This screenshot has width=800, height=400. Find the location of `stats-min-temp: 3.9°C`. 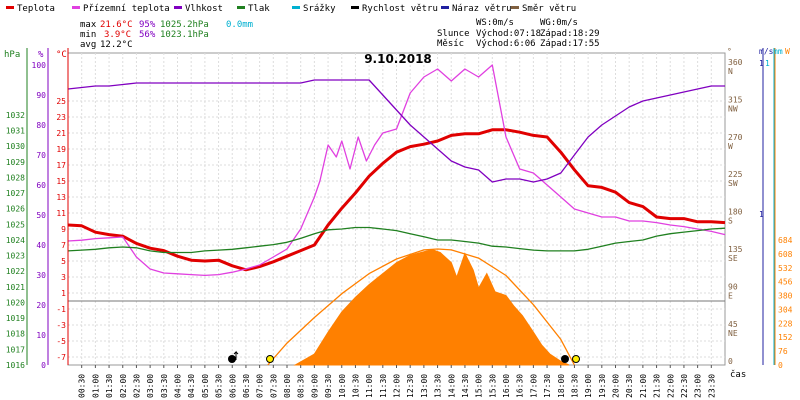

stats-min-temp: 3.9°C is located at coordinates (117, 35).